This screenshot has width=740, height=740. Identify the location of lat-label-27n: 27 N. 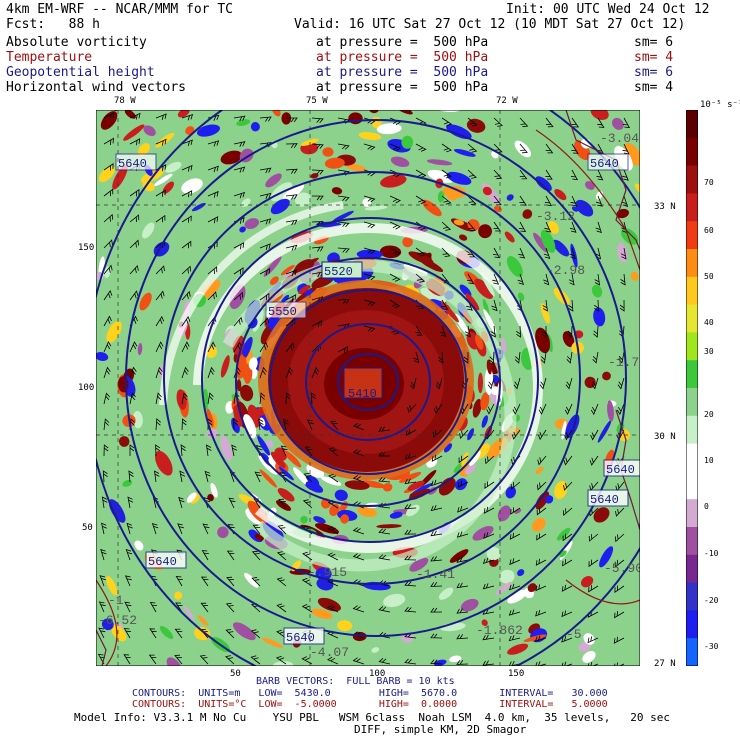
(665, 664).